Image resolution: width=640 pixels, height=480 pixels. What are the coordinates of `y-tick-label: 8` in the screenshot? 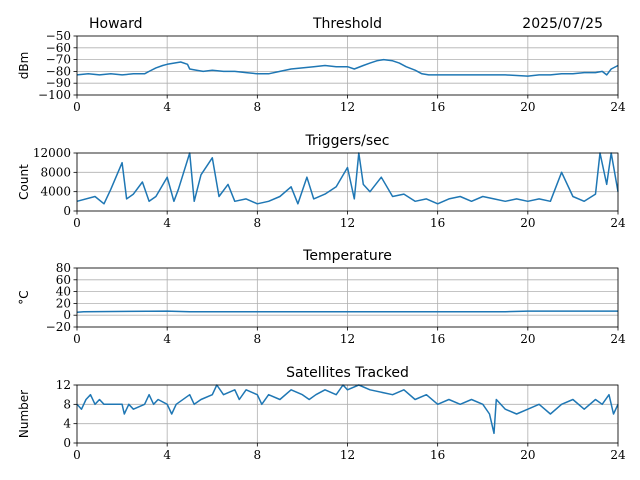 It's located at (67, 404).